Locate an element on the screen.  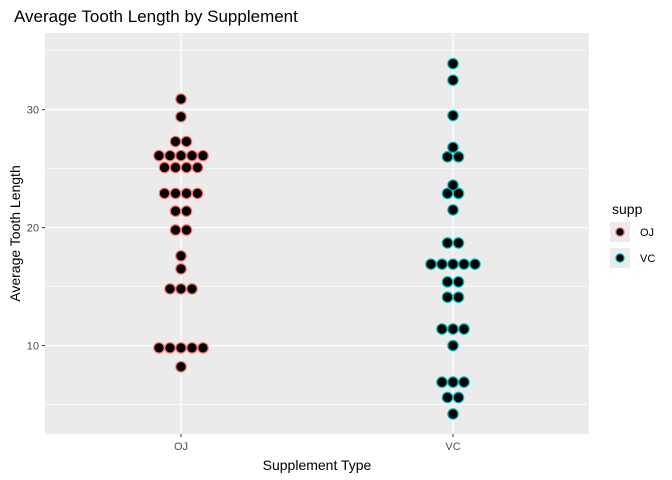
y-axis-label: Average Tooth Length is located at coordinates (15, 233).